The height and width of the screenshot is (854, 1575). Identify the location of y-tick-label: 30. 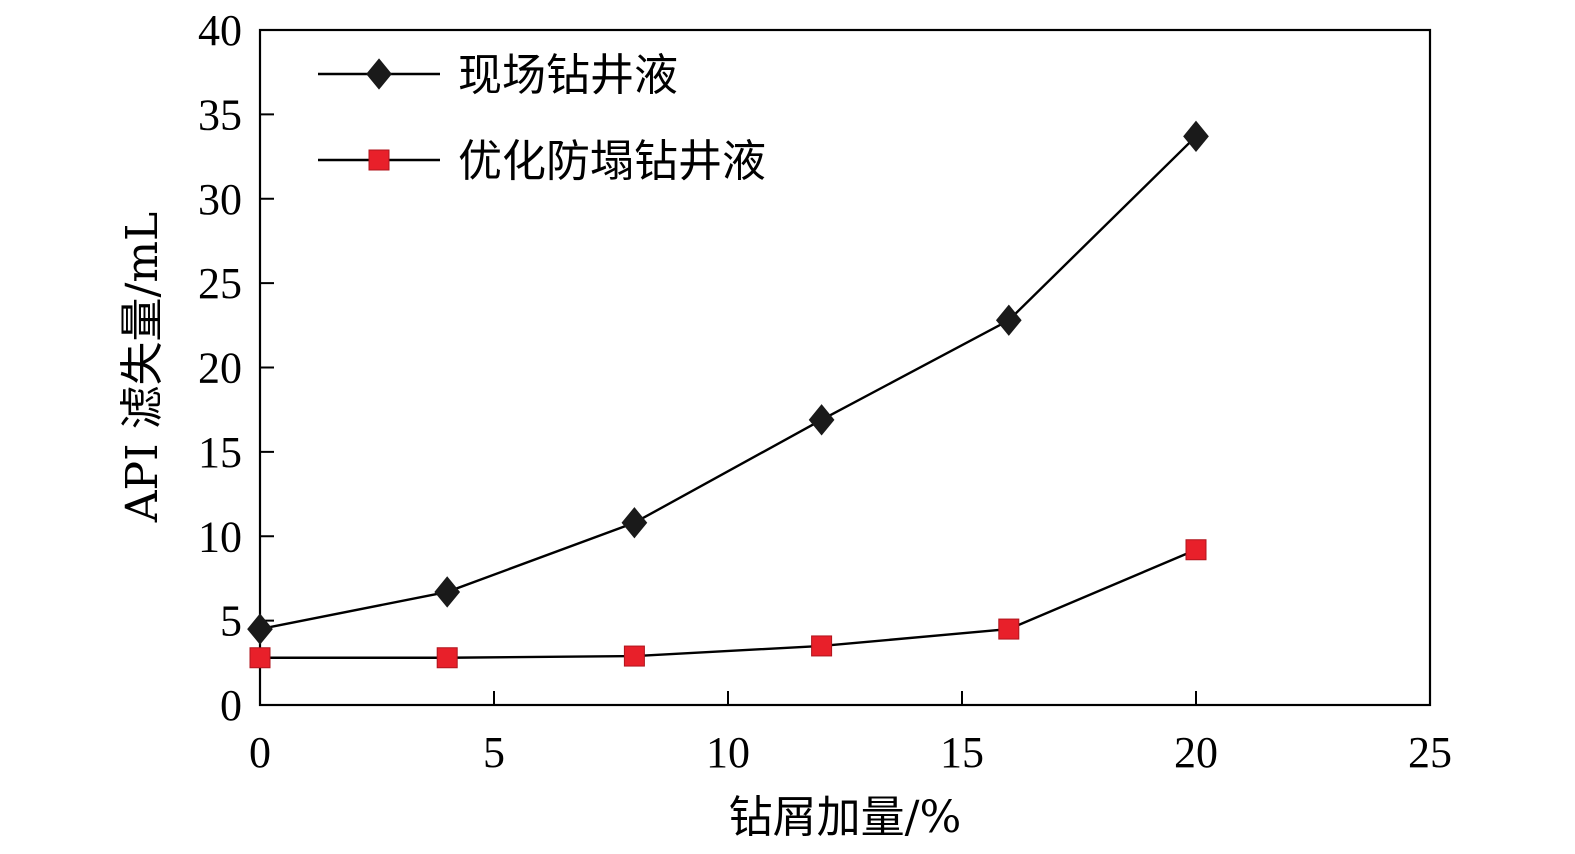
(220, 199).